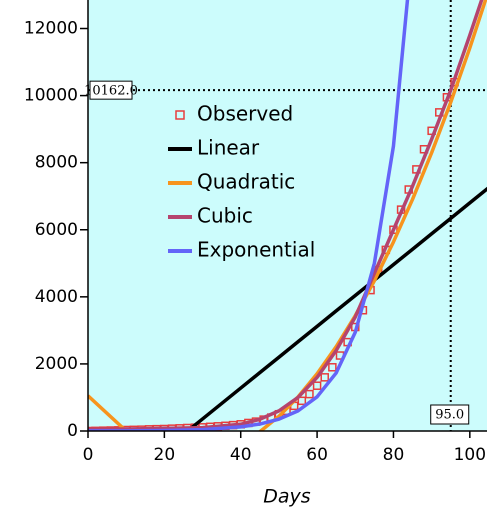 Image resolution: width=487 pixels, height=518 pixels. What do you see at coordinates (51, 96) in the screenshot?
I see `y-tick-label: 10000` at bounding box center [51, 96].